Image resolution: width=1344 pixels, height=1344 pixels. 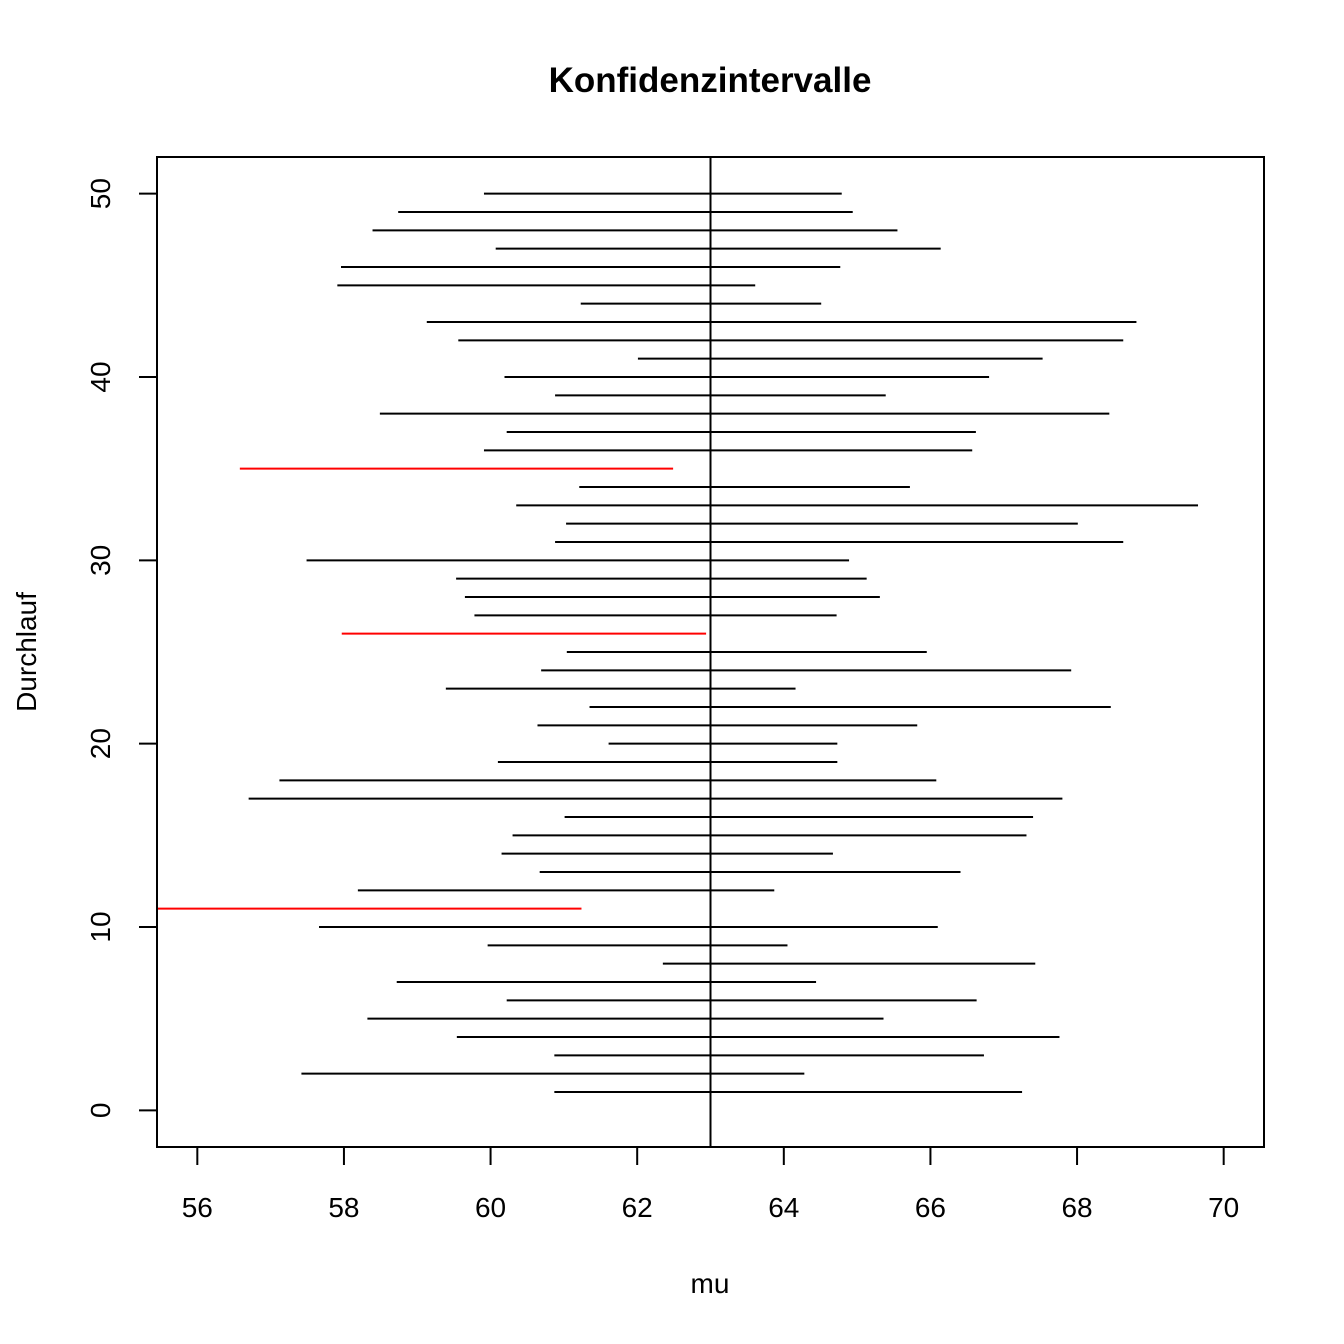 I want to click on x-tick-label: 70, so click(x=1223, y=1207).